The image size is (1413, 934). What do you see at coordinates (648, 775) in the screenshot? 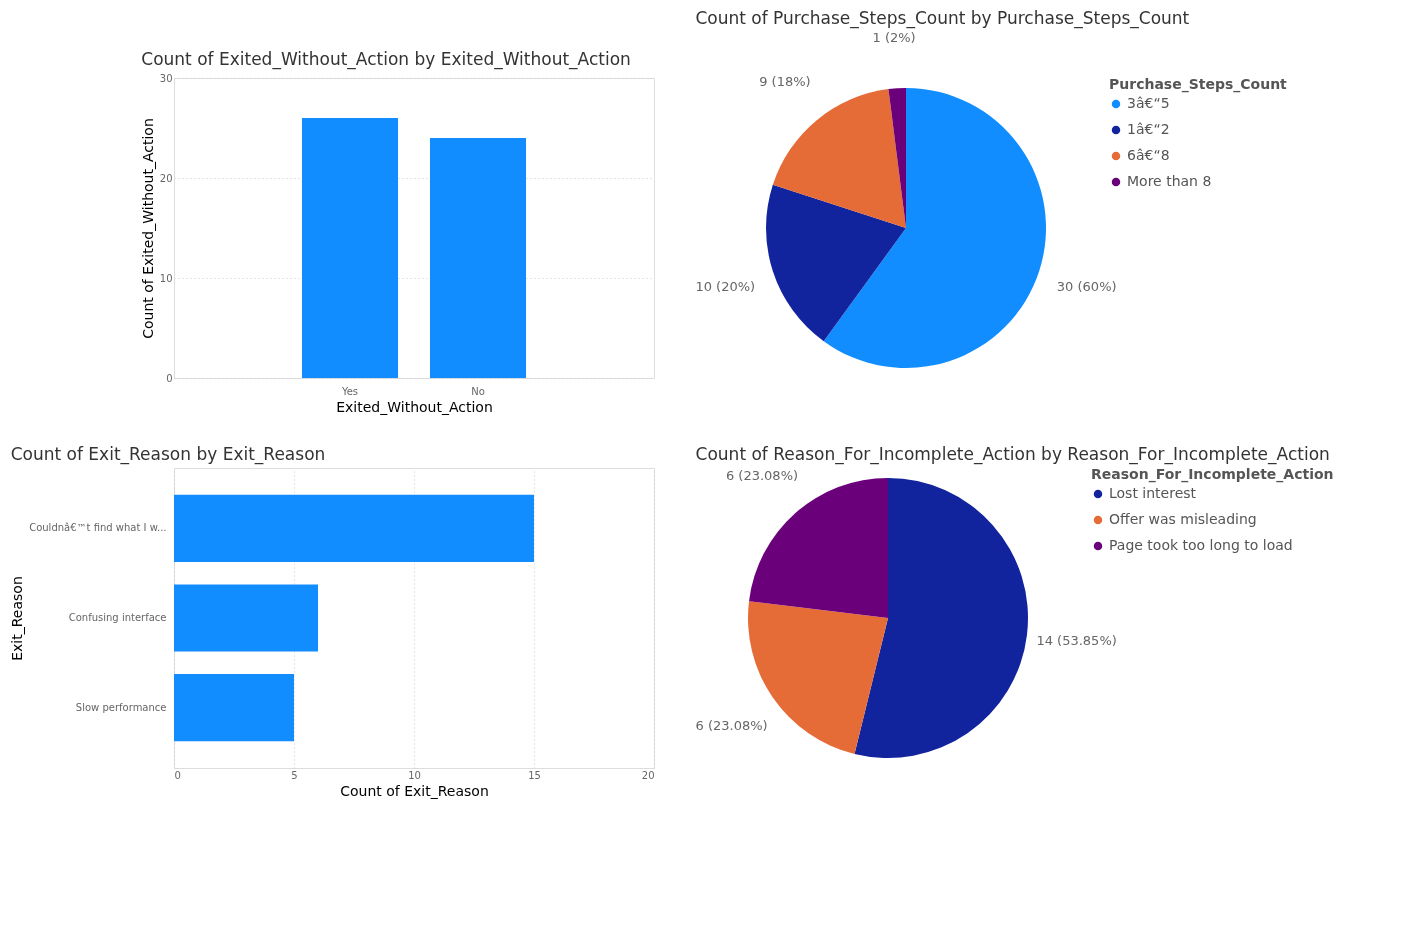
I see `x-tick-label: 20` at bounding box center [648, 775].